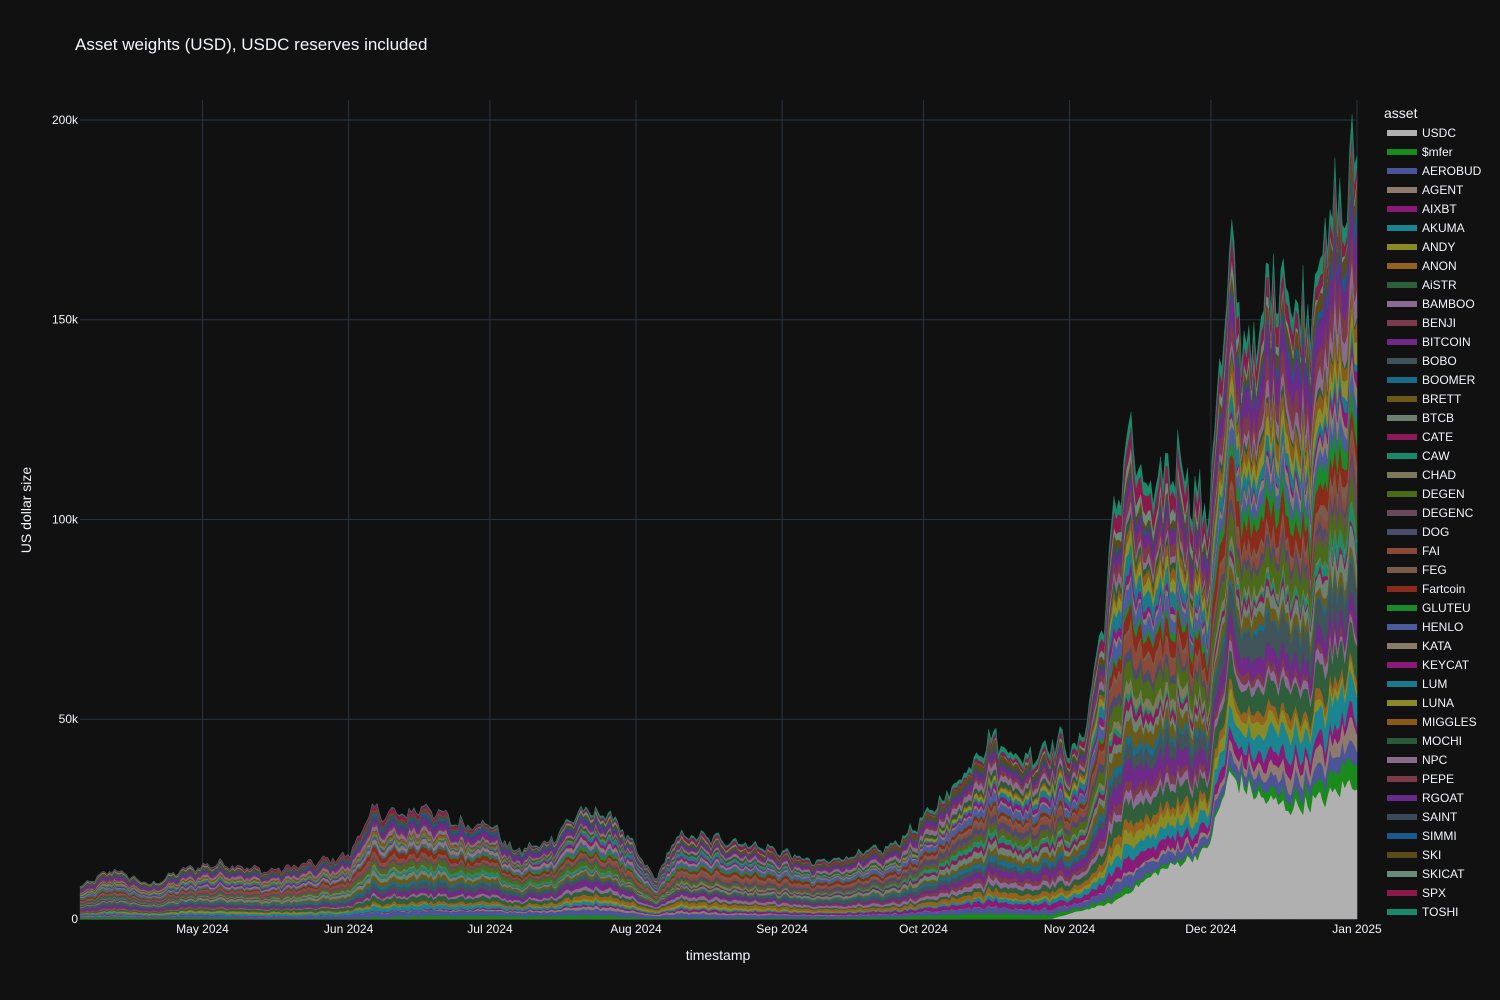 This screenshot has width=1500, height=1000. I want to click on legend-item: AGENT, so click(1425, 190).